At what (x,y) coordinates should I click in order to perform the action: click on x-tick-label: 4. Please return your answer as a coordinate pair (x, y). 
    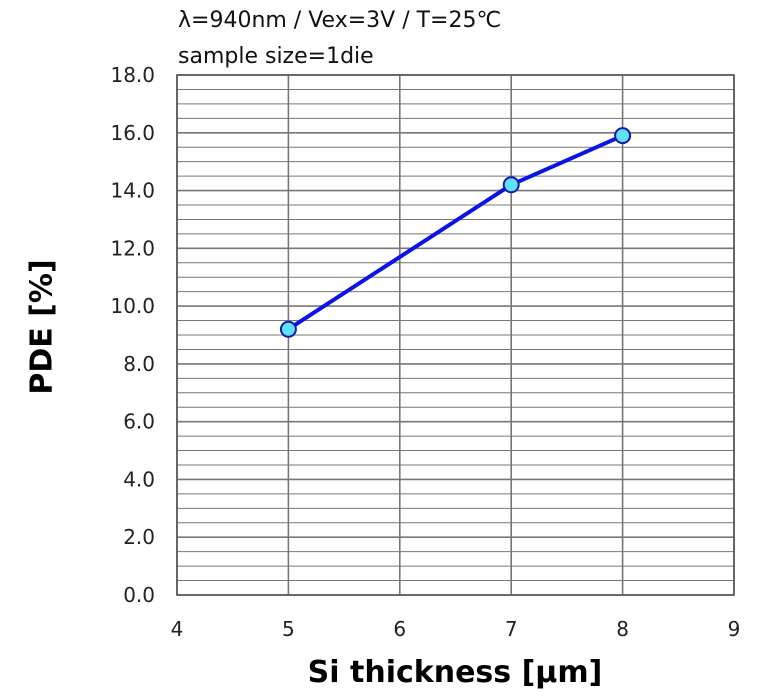
    Looking at the image, I should click on (177, 629).